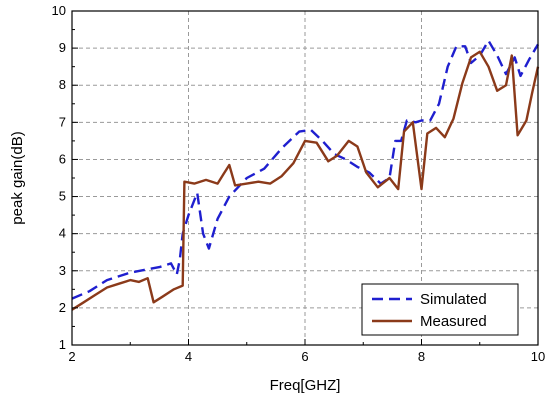  I want to click on legend-label-measured: Measured, so click(453, 321).